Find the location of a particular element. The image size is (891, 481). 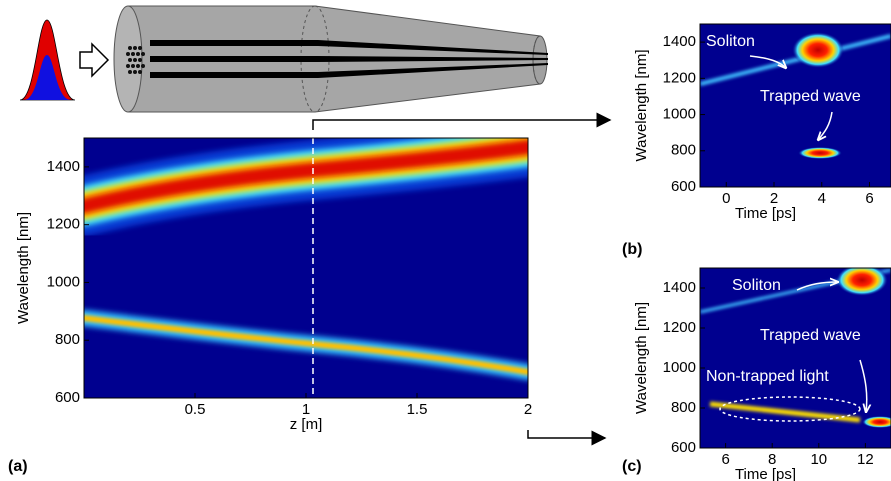

x-tick-label: 1.5 is located at coordinates (417, 409).